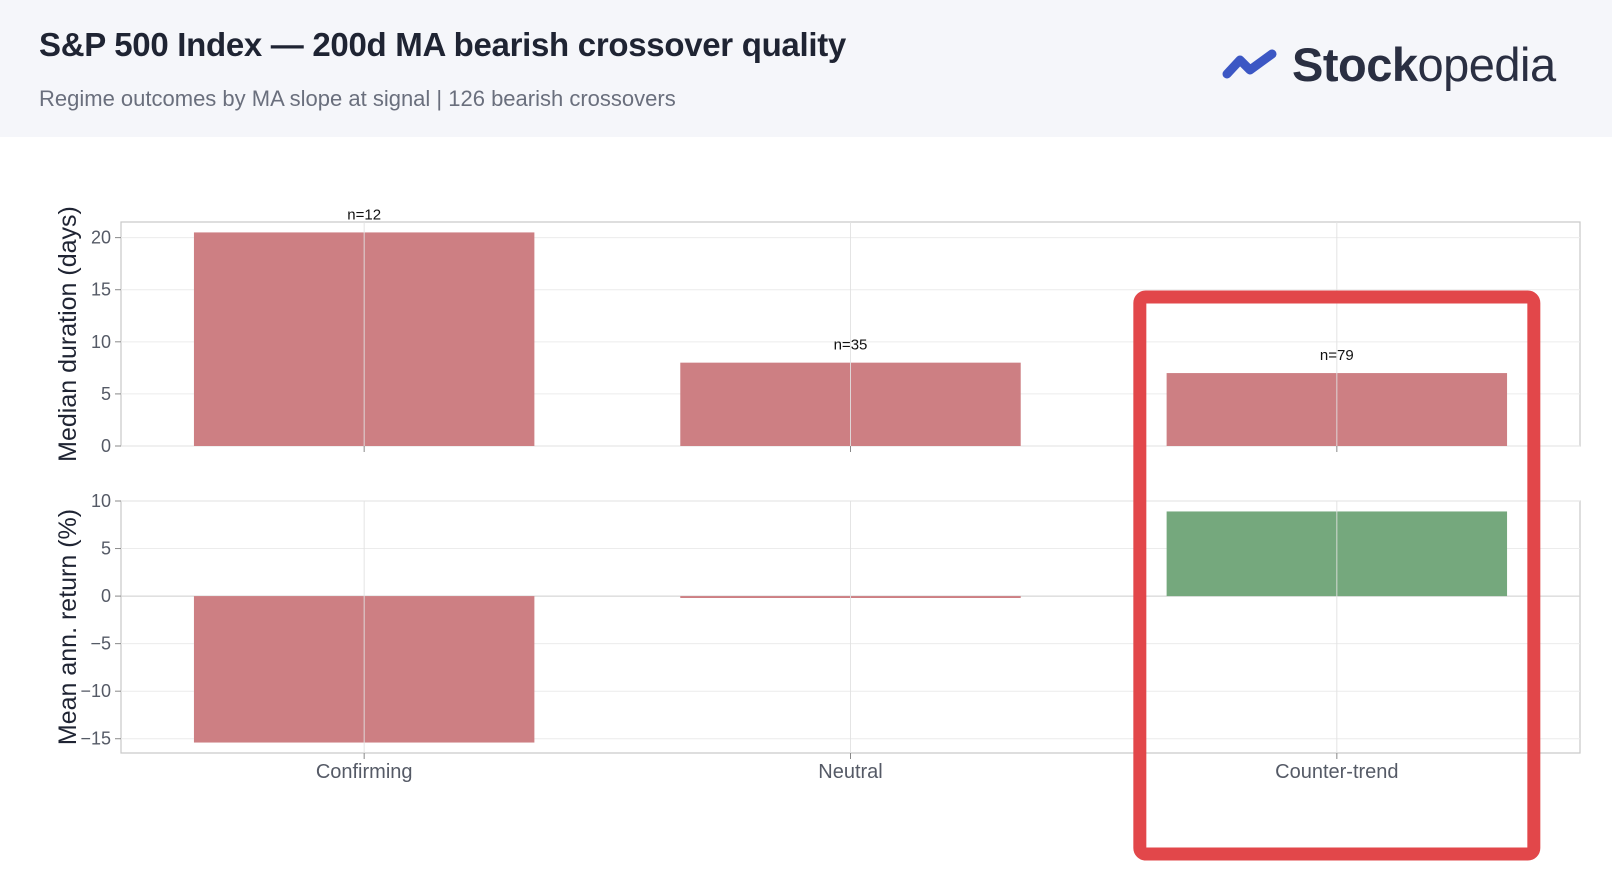 The image size is (1612, 892). Describe the element at coordinates (68, 334) in the screenshot. I see `y-axis-label-1: Median duration (days)` at that location.